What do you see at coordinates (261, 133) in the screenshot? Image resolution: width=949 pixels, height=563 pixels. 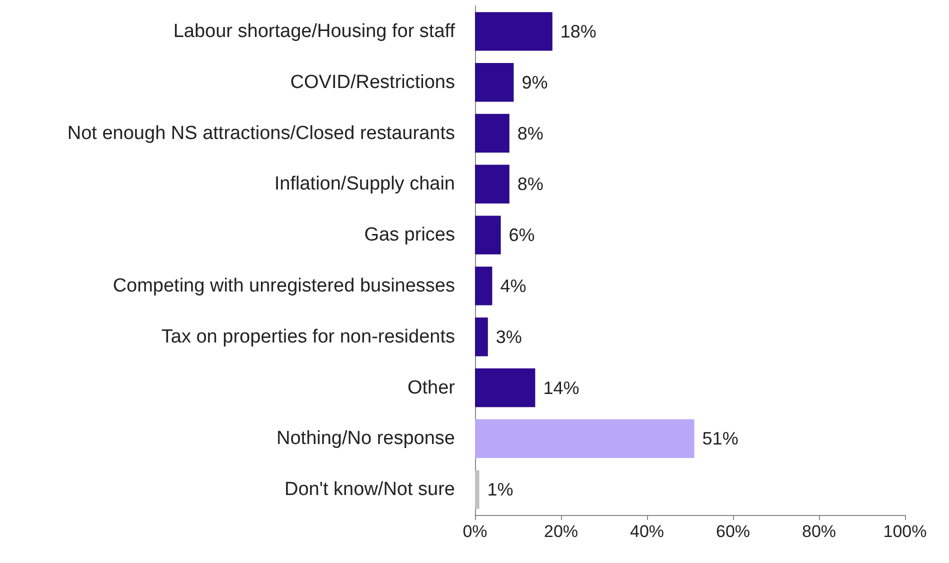 I see `y-tick-label: Not enough NS attractions/Closed restaurants` at bounding box center [261, 133].